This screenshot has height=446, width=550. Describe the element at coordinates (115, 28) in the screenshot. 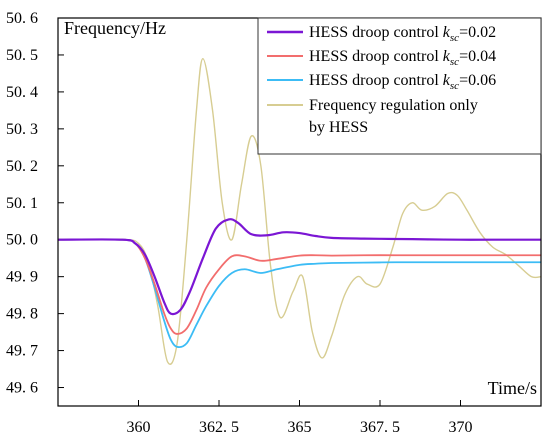

I see `y-axis-title: Frequency/Hz` at that location.